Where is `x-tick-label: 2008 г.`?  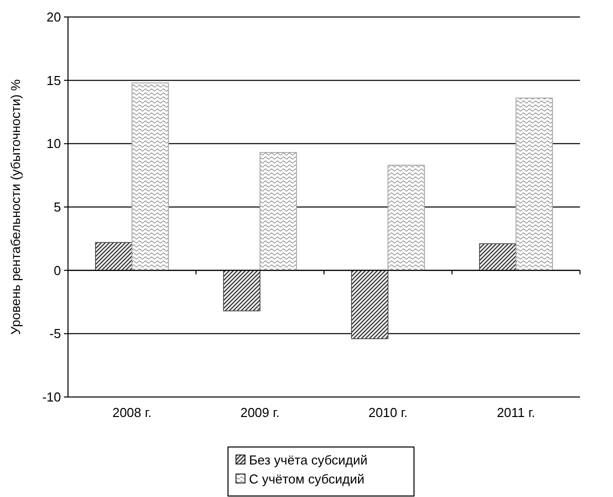
x-tick-label: 2008 г. is located at coordinates (132, 412).